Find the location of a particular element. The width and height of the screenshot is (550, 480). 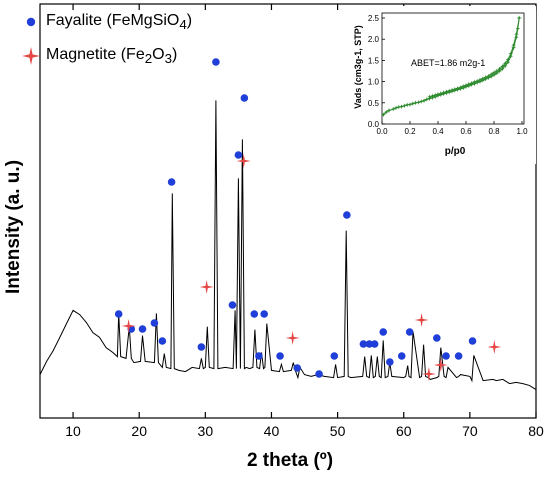

inset-x-axis-title: p/p0 is located at coordinates (455, 151).